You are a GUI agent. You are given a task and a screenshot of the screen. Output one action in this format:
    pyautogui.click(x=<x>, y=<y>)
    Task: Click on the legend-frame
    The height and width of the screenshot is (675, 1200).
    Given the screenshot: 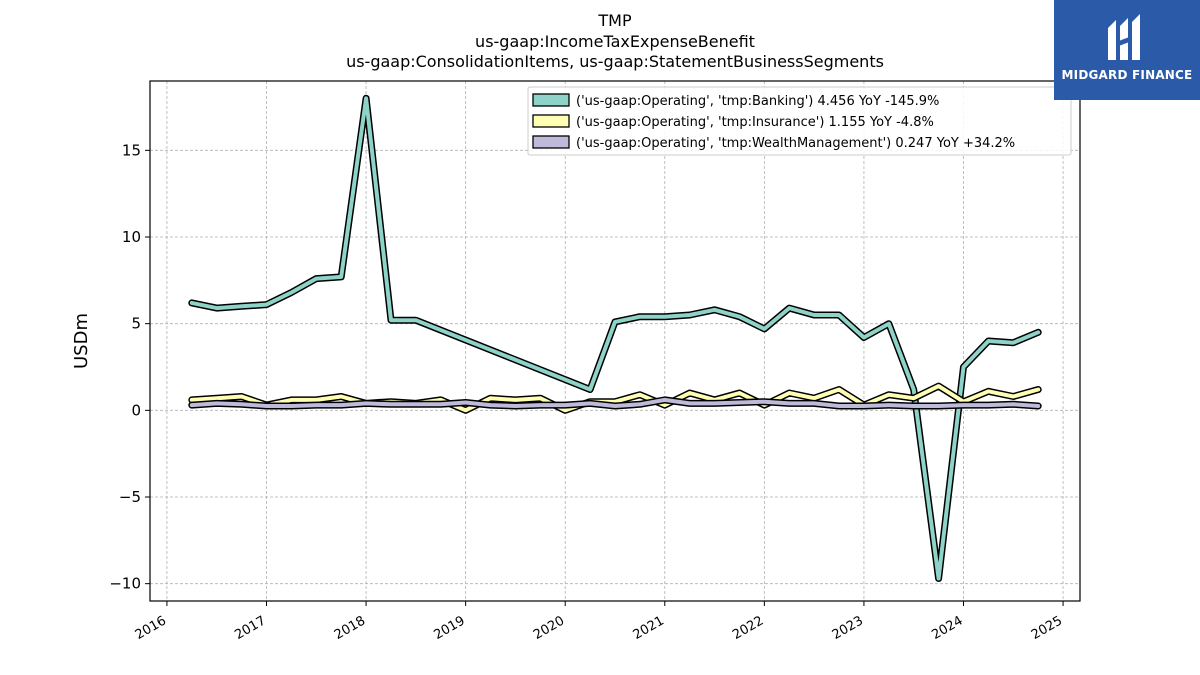 What is the action you would take?
    pyautogui.click(x=799, y=121)
    